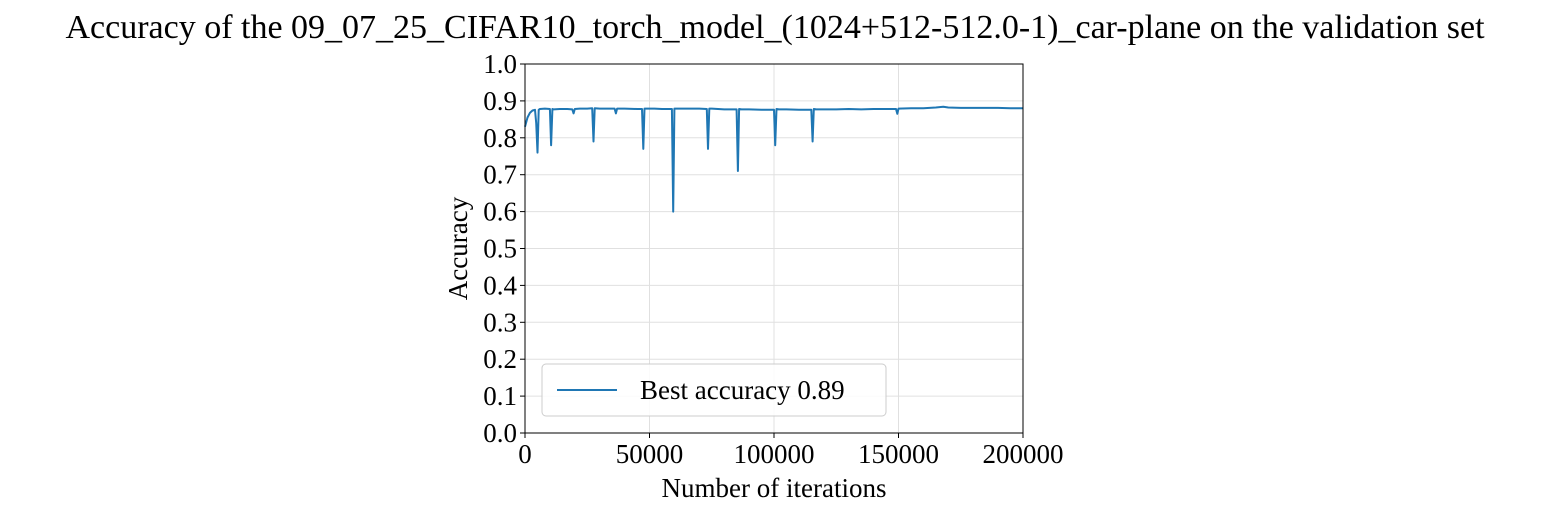  What do you see at coordinates (500, 101) in the screenshot?
I see `y-tick-label: 0.9` at bounding box center [500, 101].